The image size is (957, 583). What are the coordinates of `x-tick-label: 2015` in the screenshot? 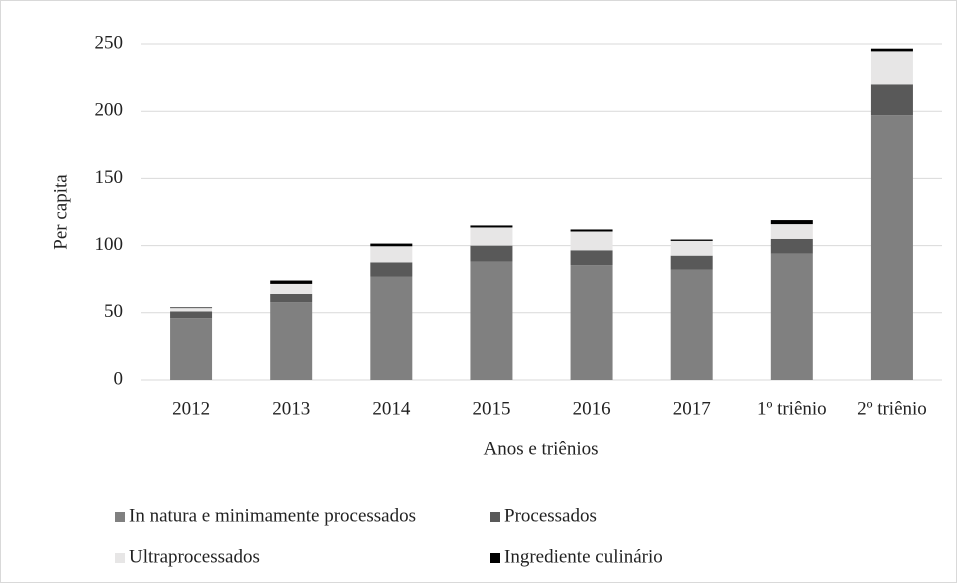 It's located at (491, 408).